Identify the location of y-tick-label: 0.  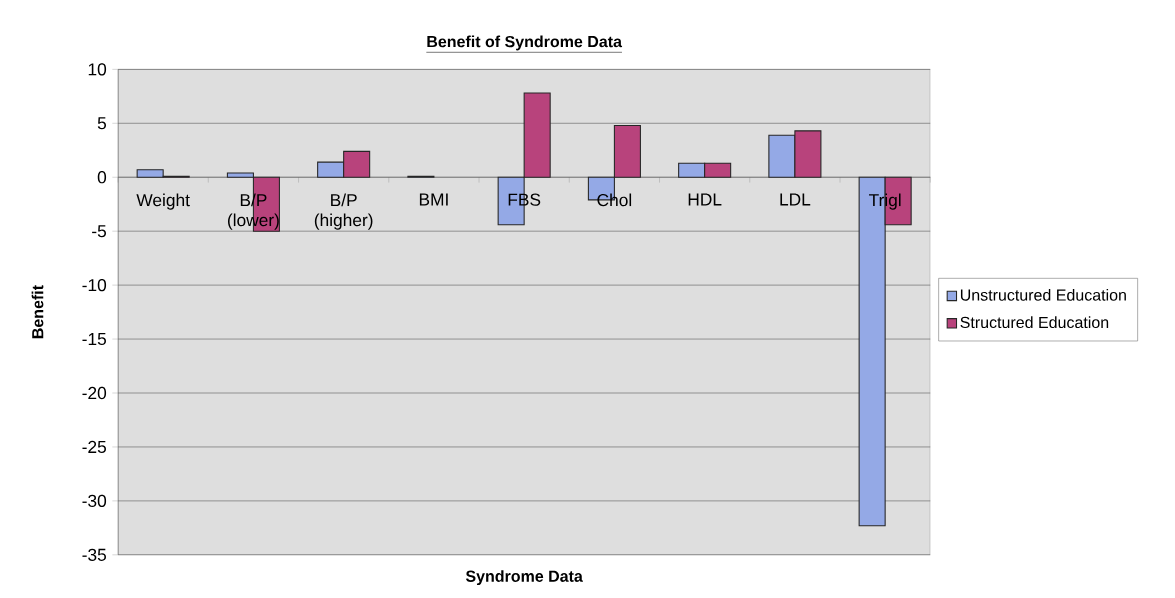
(102, 177).